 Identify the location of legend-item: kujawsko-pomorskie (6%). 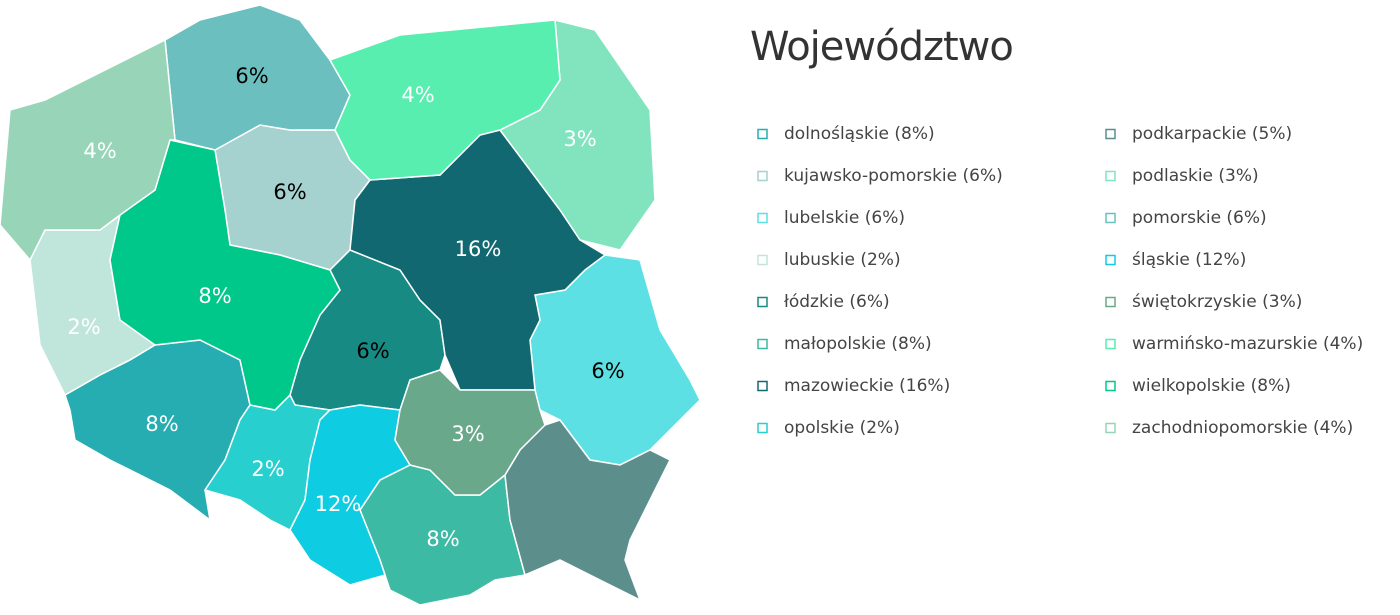
(880, 176).